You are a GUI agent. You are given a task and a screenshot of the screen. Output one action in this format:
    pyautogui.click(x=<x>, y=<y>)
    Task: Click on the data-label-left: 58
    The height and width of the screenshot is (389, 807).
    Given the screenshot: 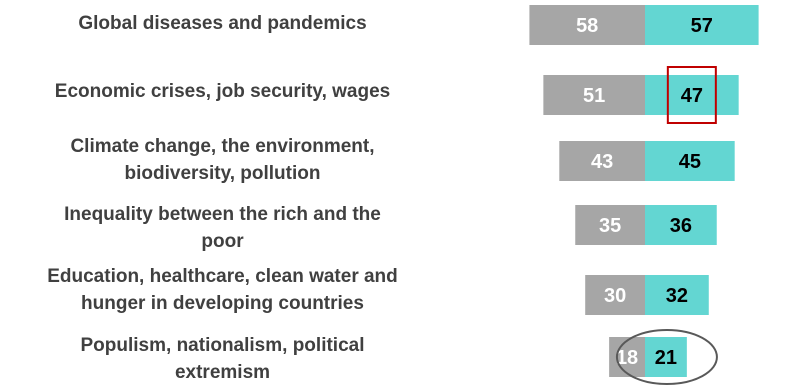 What is the action you would take?
    pyautogui.click(x=587, y=26)
    